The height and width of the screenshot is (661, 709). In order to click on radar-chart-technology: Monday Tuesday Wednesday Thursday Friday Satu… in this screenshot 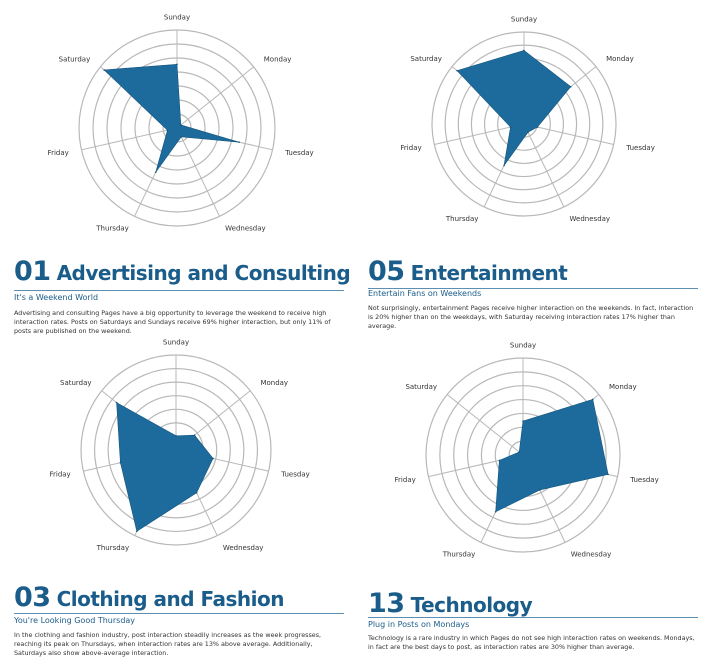, I will do `click(527, 450)`.